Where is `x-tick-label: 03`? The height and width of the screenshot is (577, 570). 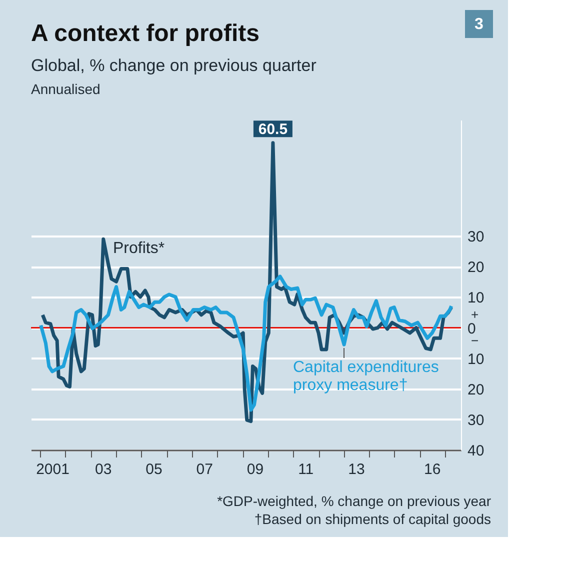
x-tick-label: 03 is located at coordinates (103, 469).